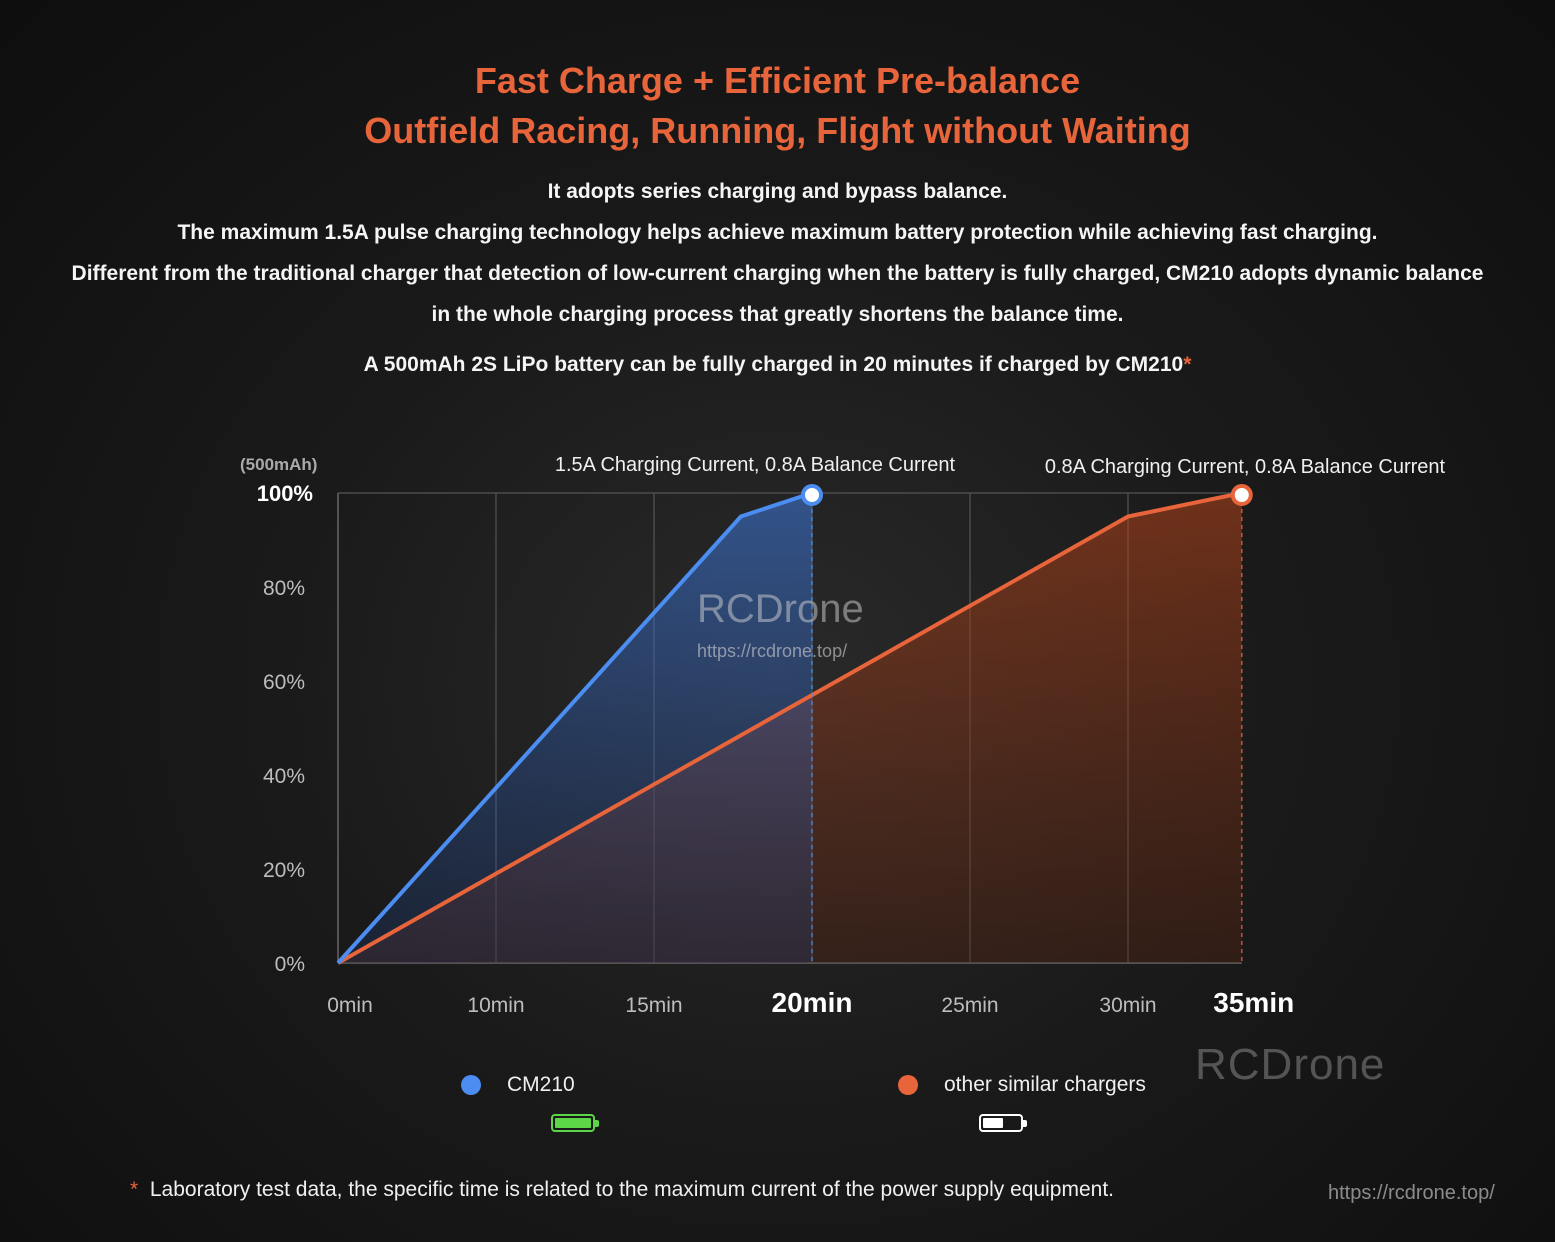  I want to click on legend-cm210: CM210, so click(518, 1085).